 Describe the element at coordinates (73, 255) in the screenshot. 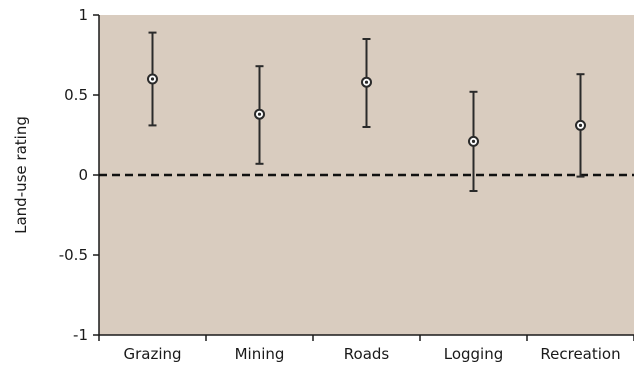

I see `y-tick-label: -0.5` at that location.